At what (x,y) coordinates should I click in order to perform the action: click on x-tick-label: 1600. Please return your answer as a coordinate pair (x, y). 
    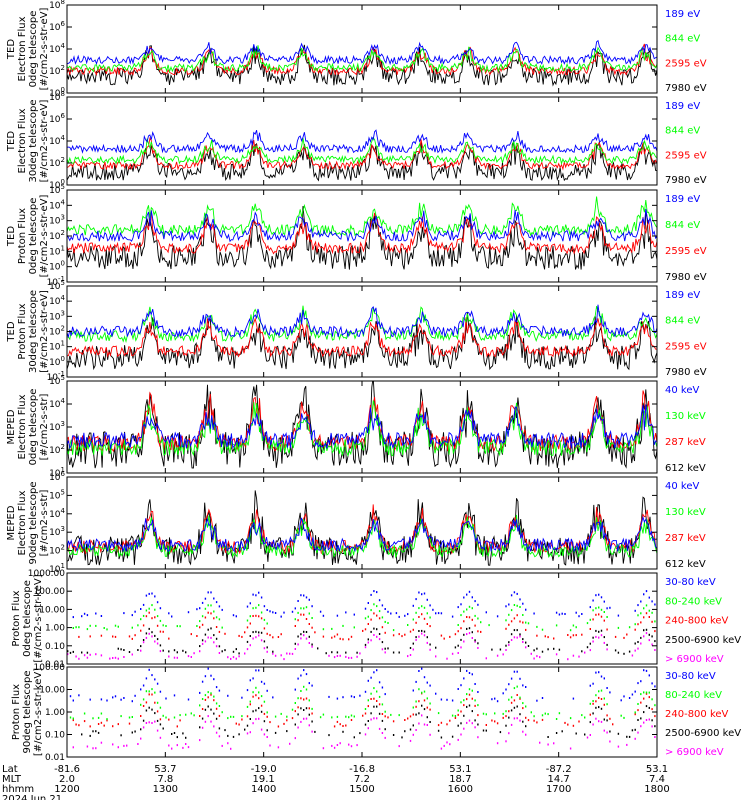
    Looking at the image, I should click on (460, 789).